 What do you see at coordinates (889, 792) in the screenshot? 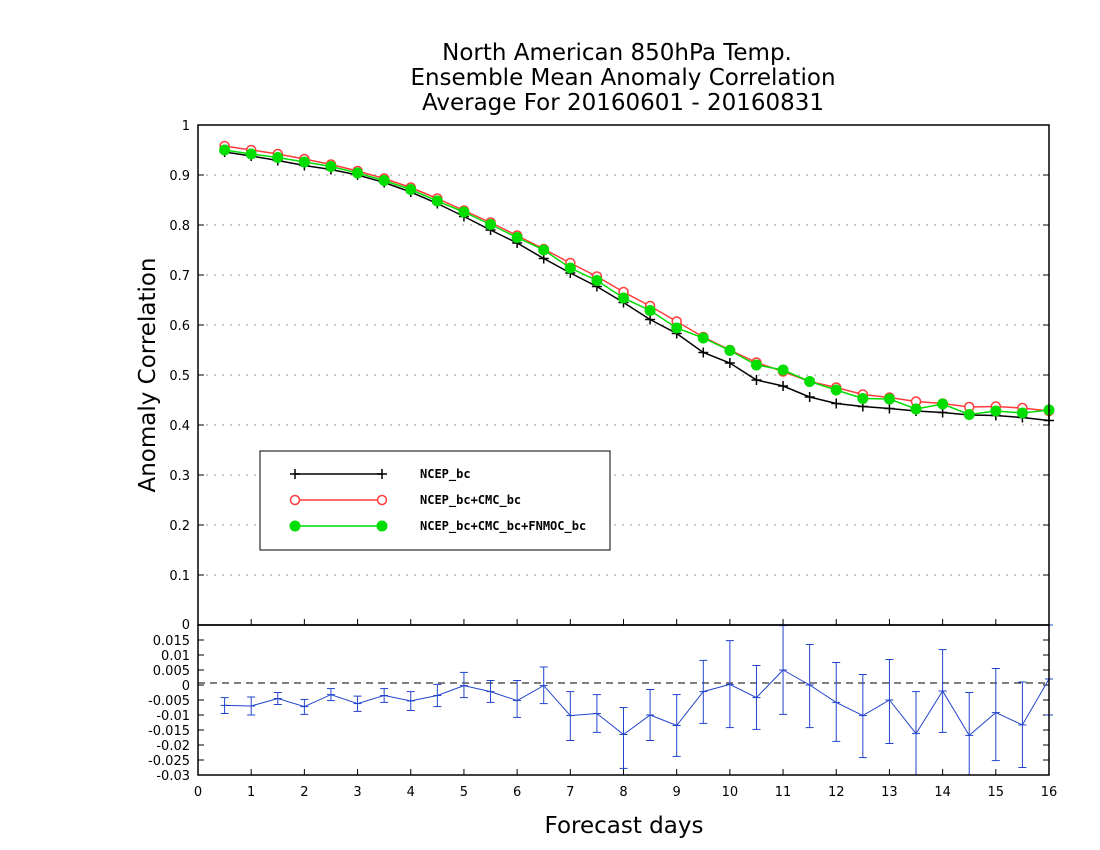
I see `x-tick-label: 13` at bounding box center [889, 792].